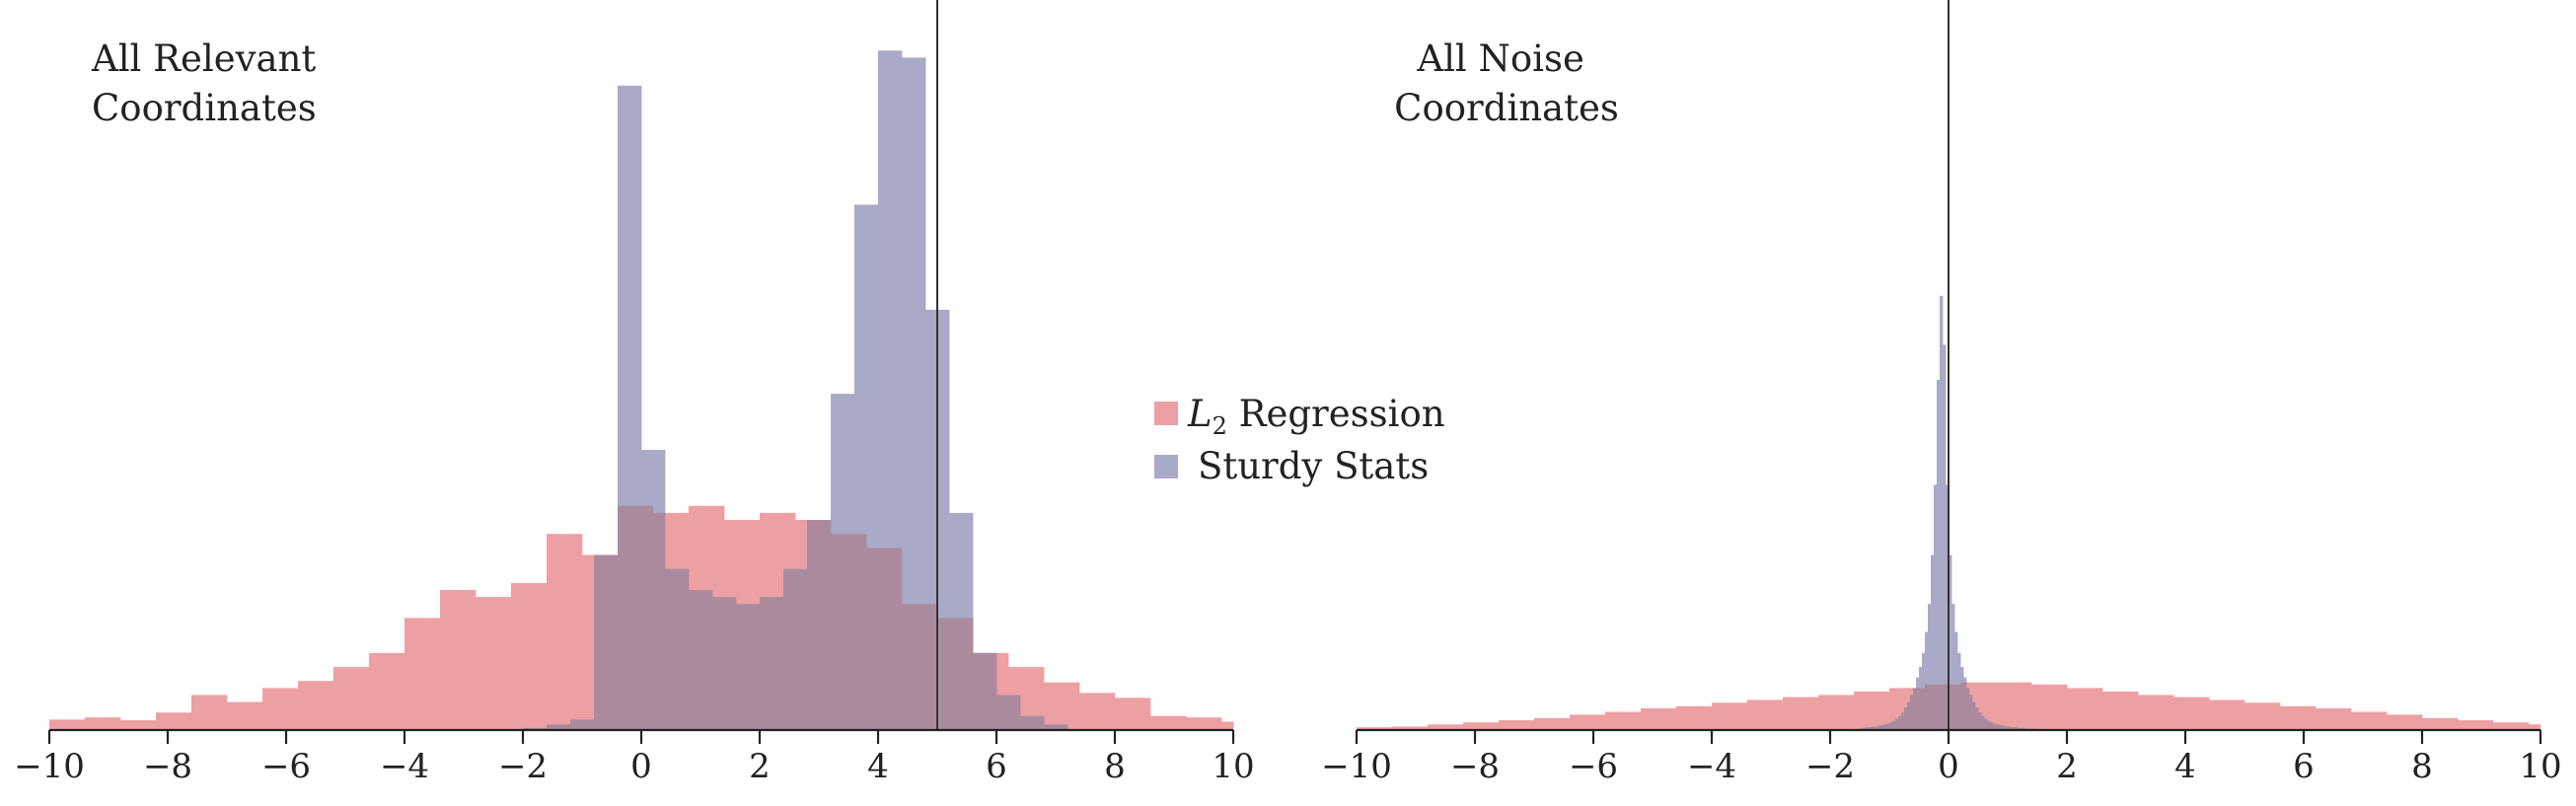  I want to click on left-panel-title: All Relevant Coordinates, so click(209, 83).